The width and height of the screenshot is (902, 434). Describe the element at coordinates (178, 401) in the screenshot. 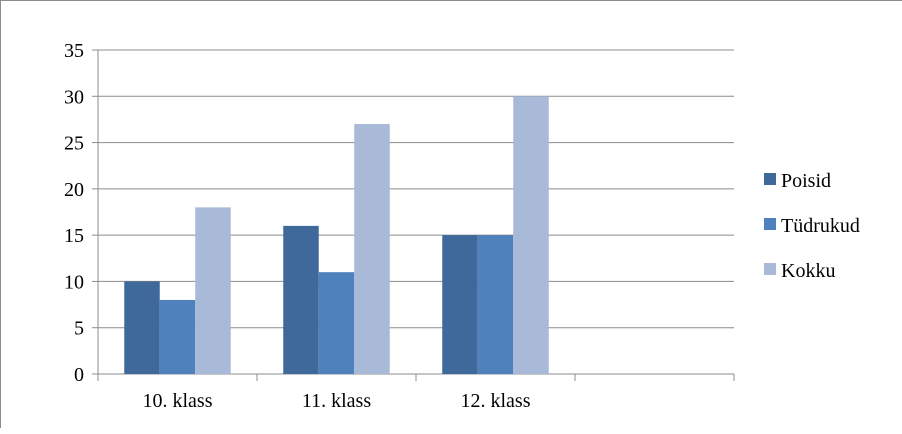

I see `x-tick-label: 10. klass` at that location.